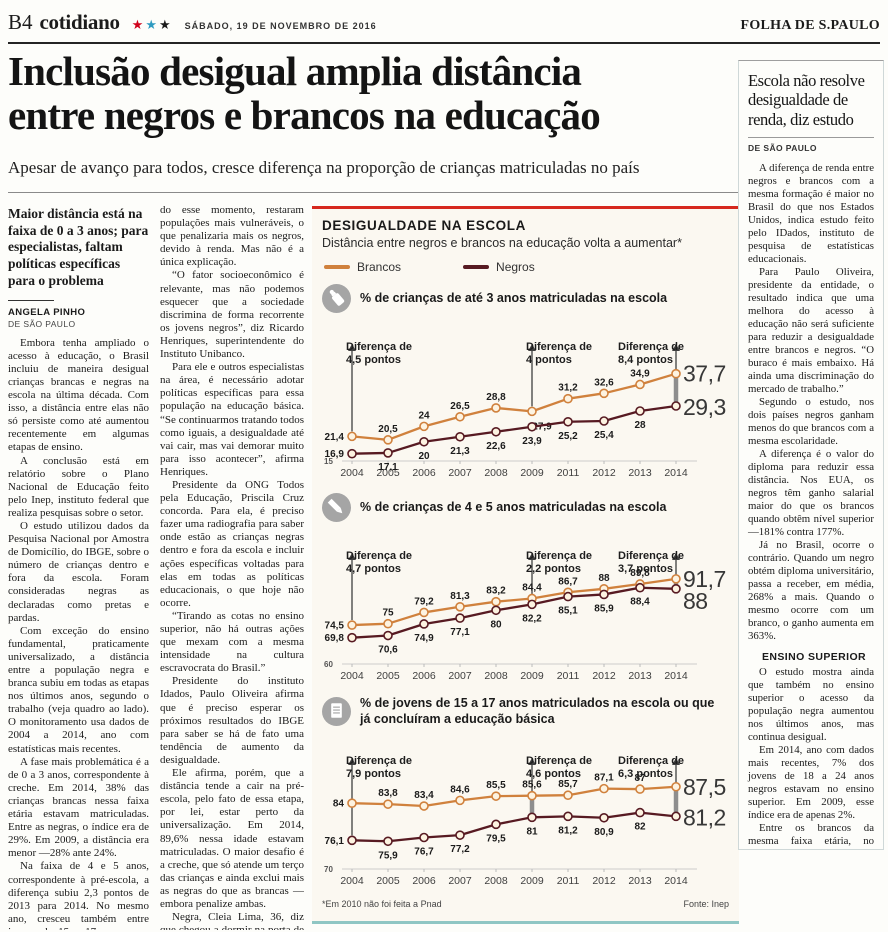 The image size is (888, 932). I want to click on svg-text: 20, so click(424, 456).